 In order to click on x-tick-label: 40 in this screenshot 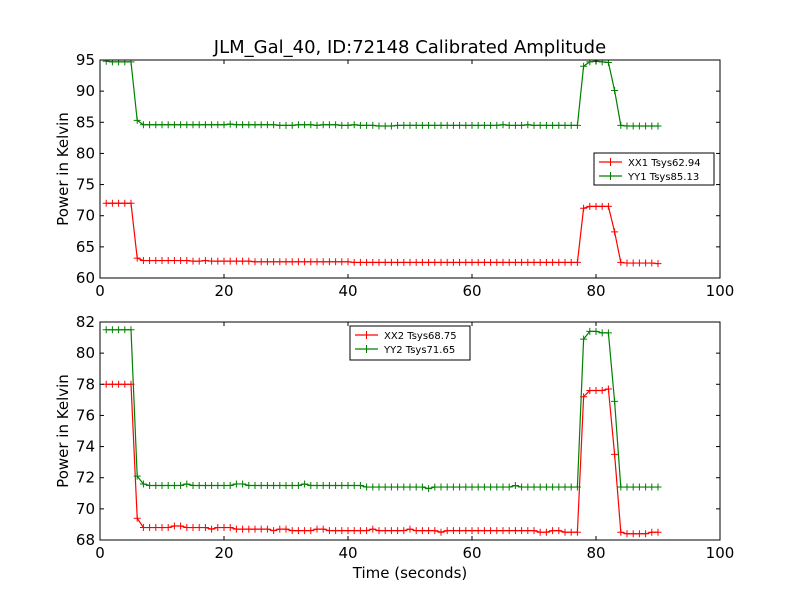, I will do `click(347, 553)`.